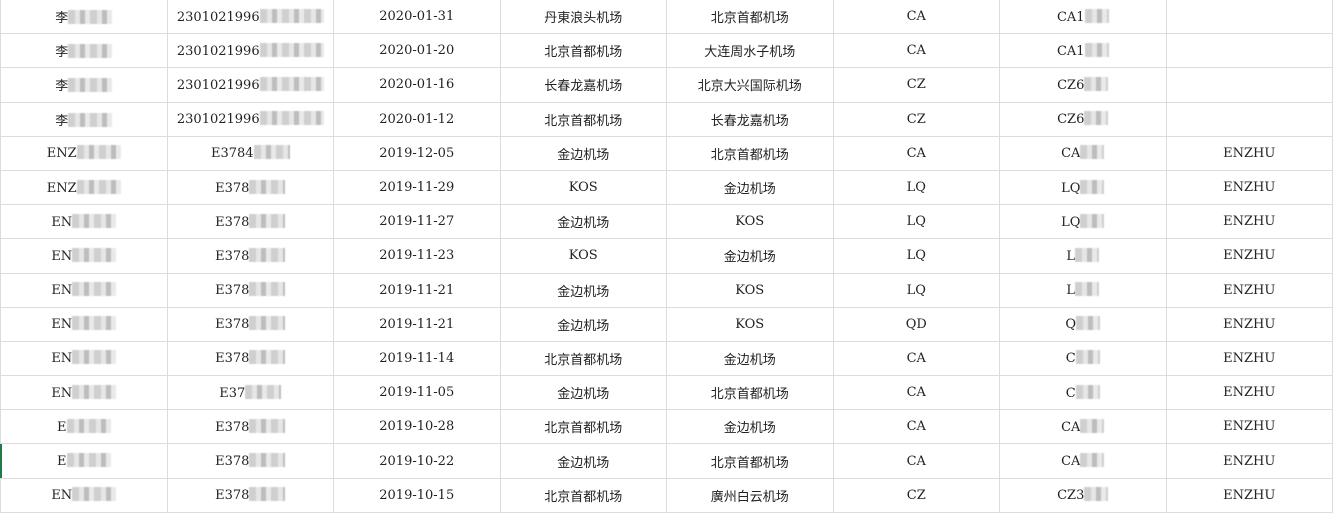 The height and width of the screenshot is (514, 1334). What do you see at coordinates (1083, 187) in the screenshot?
I see `flight-number-cell: LQ` at bounding box center [1083, 187].